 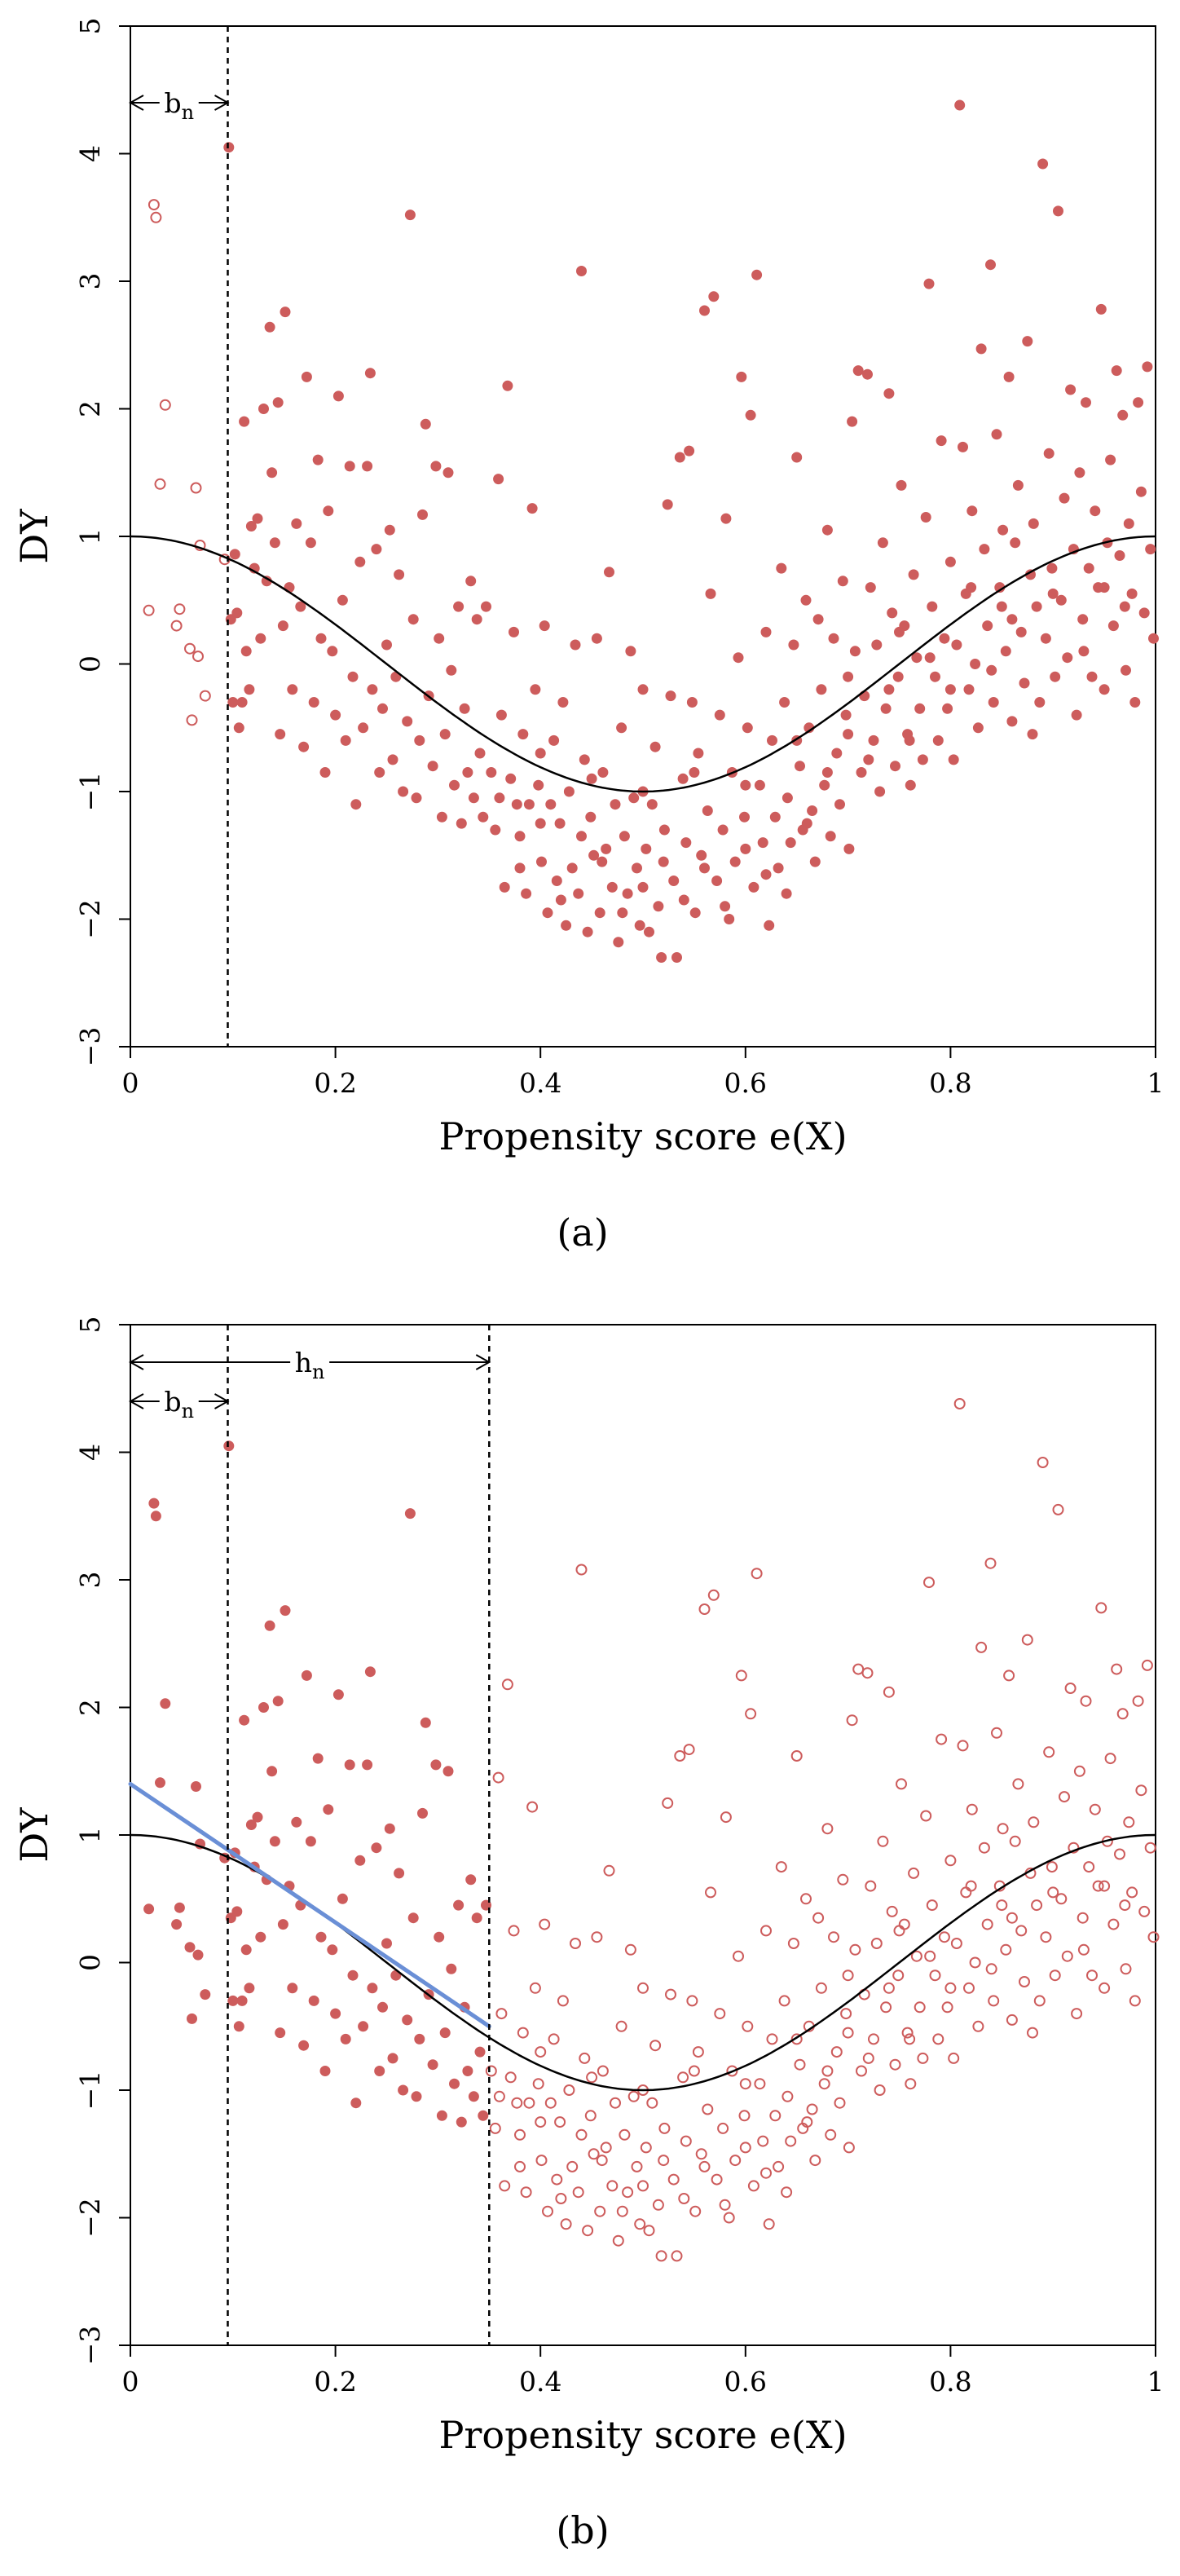 What do you see at coordinates (90, 153) in the screenshot?
I see `y-tick-label-a-7: 4` at bounding box center [90, 153].